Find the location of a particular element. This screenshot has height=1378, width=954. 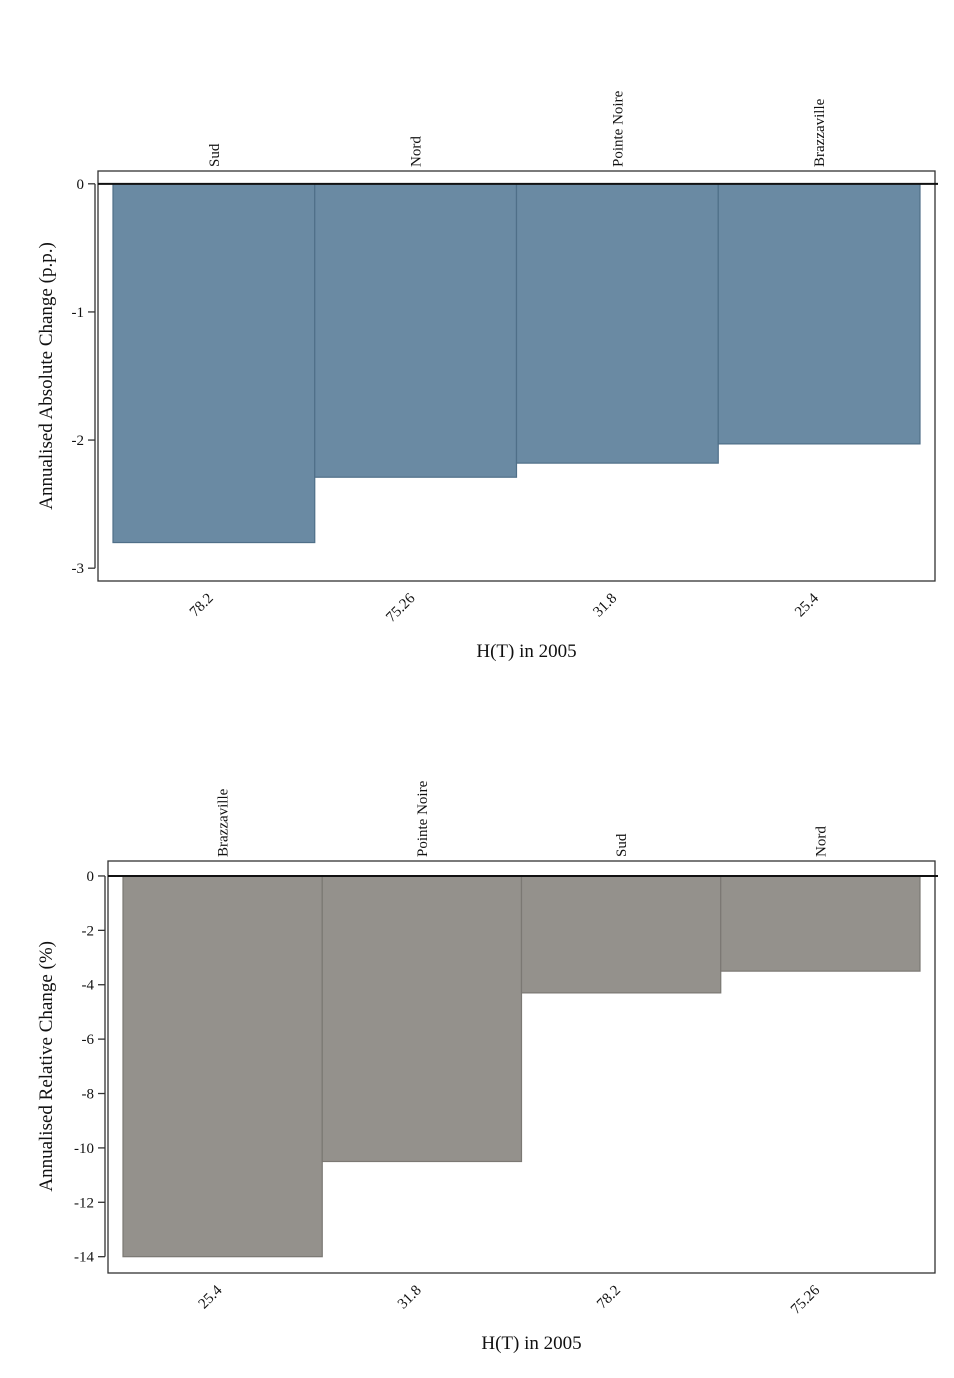

y-tick-label: -4 is located at coordinates (88, 986).